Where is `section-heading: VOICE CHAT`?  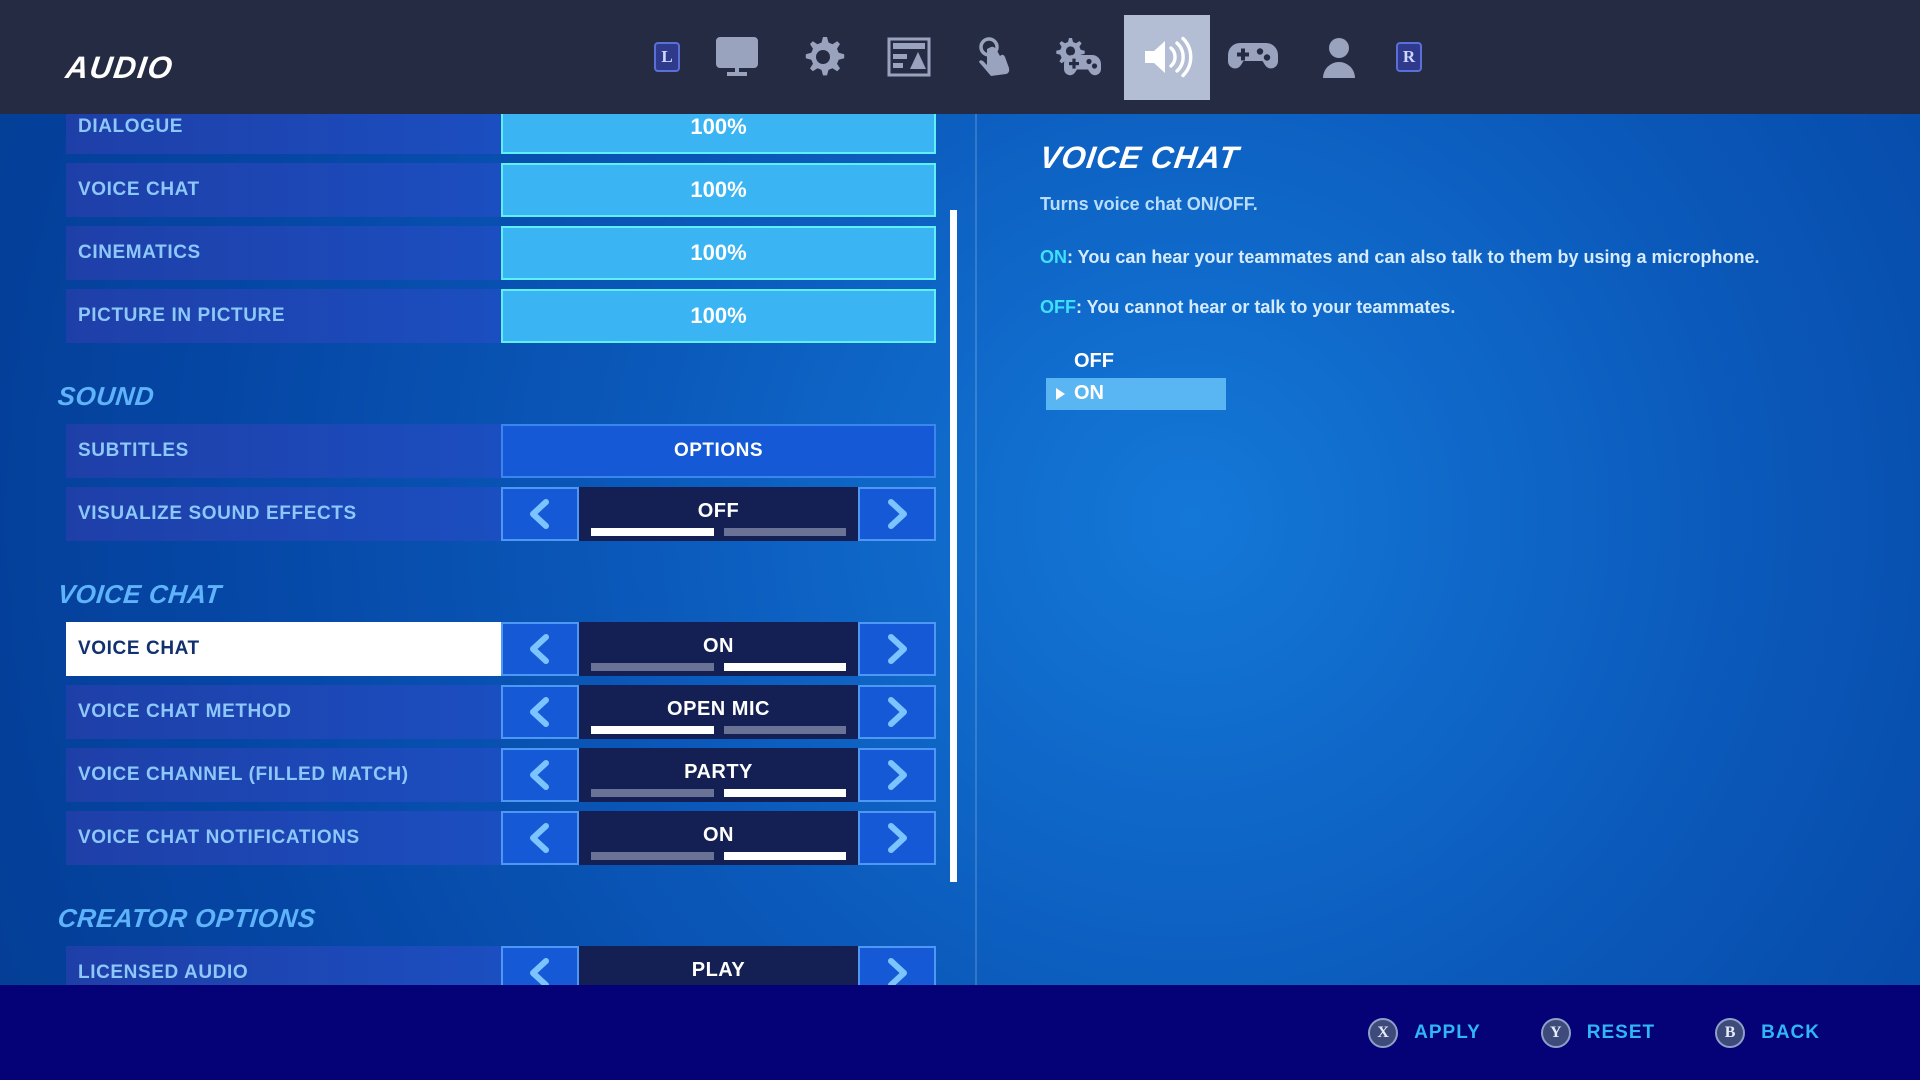 section-heading: VOICE CHAT is located at coordinates (139, 594).